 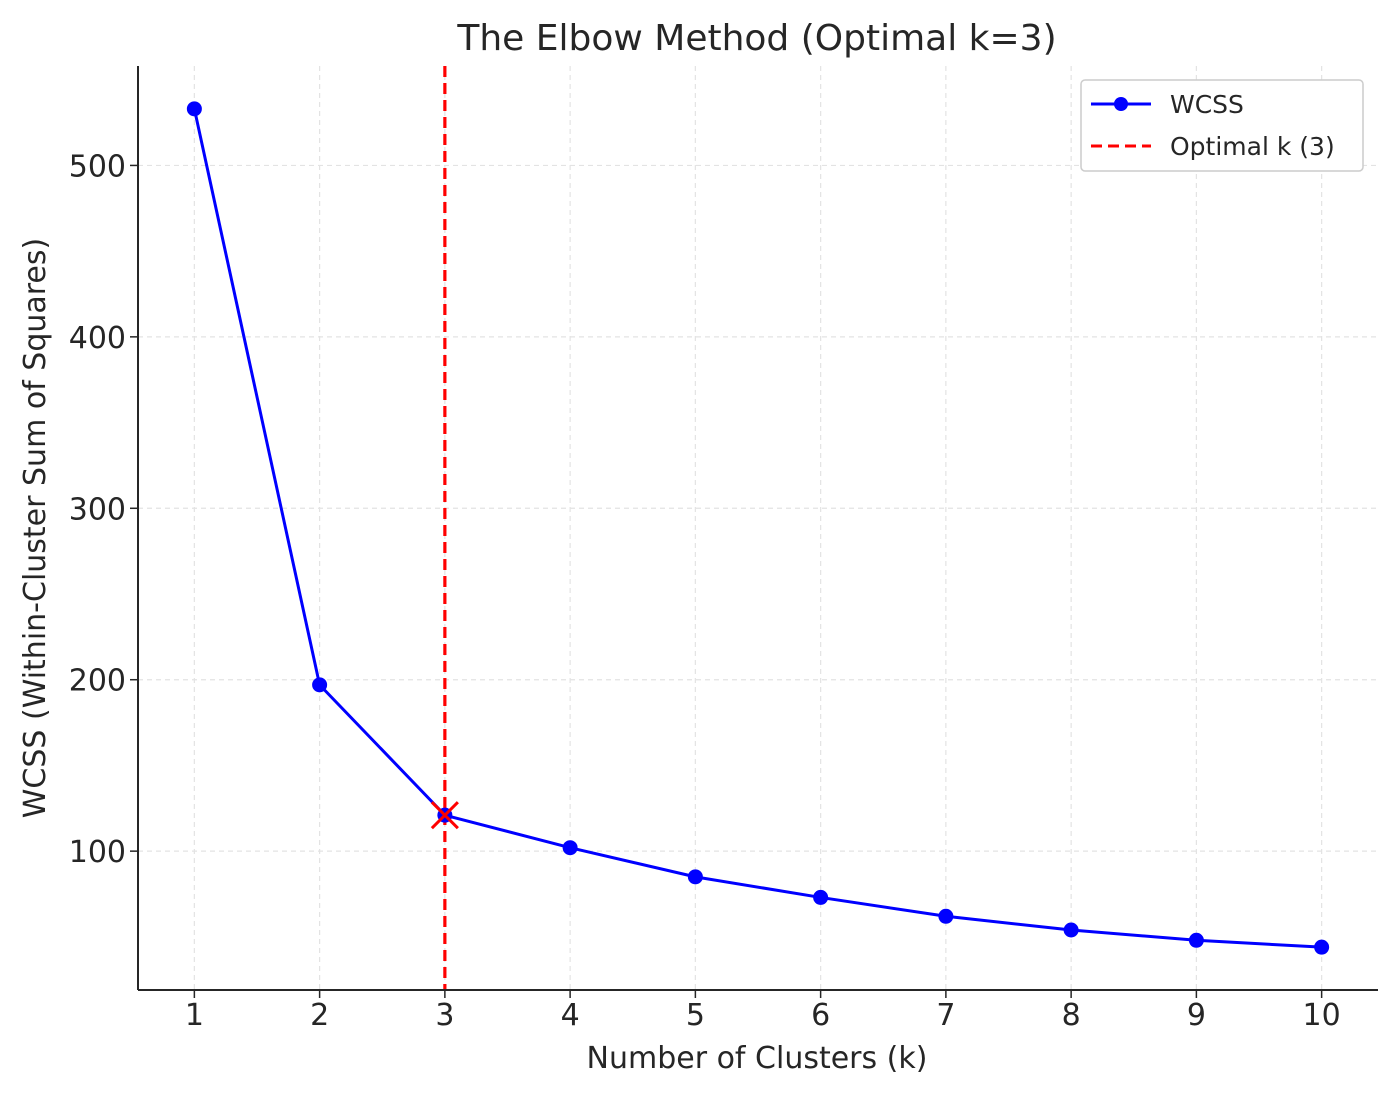 I want to click on x-tick-label: 10, so click(x=1322, y=1015).